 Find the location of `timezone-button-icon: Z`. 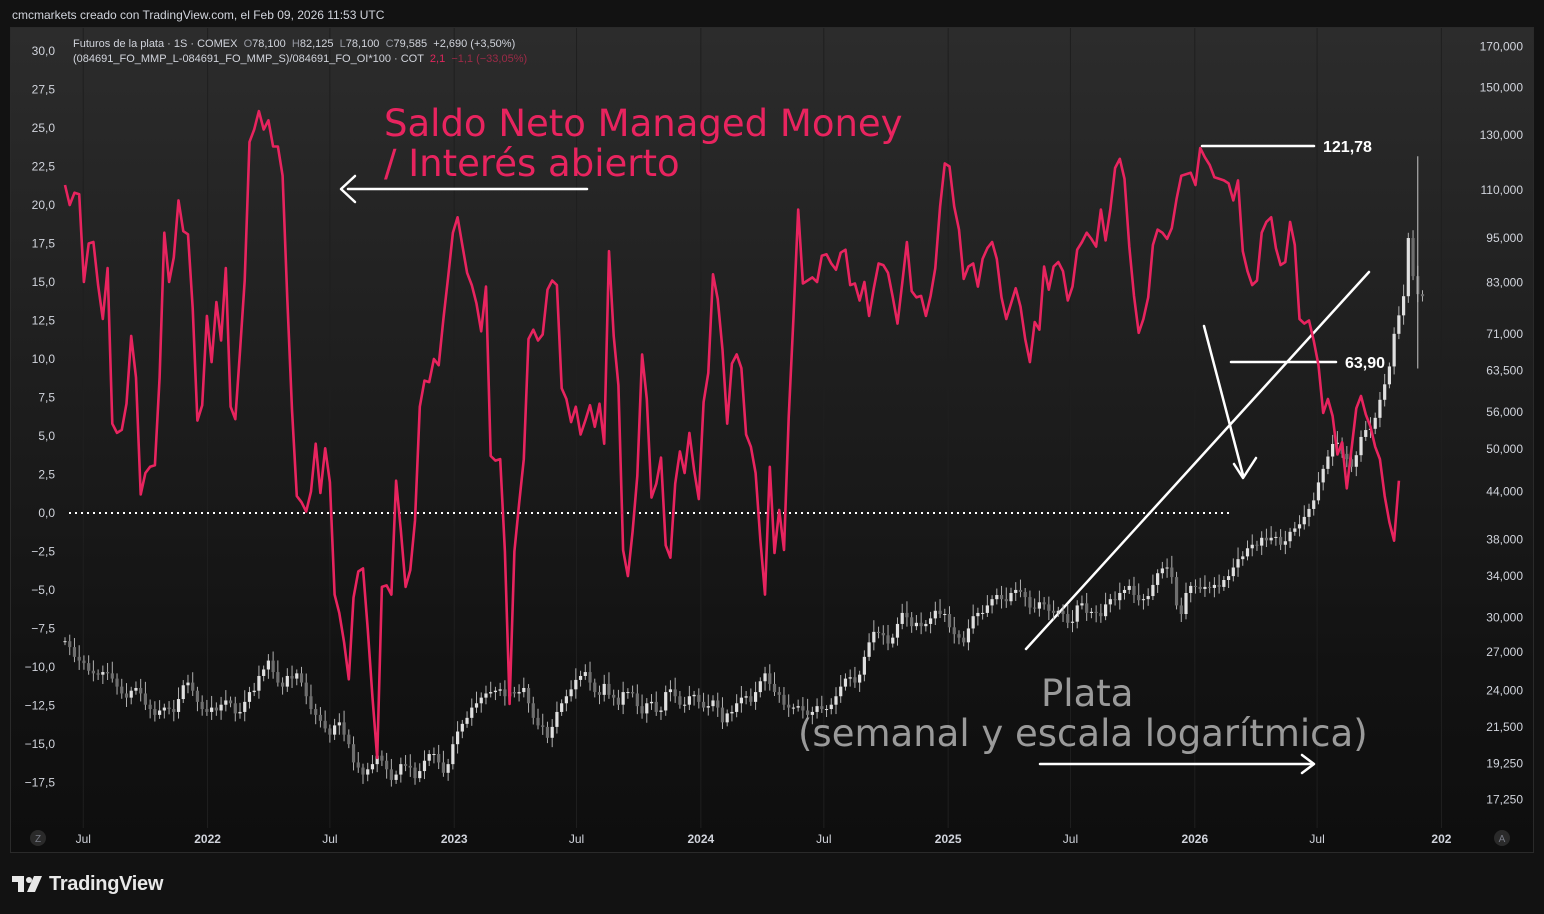

timezone-button-icon: Z is located at coordinates (38, 838).